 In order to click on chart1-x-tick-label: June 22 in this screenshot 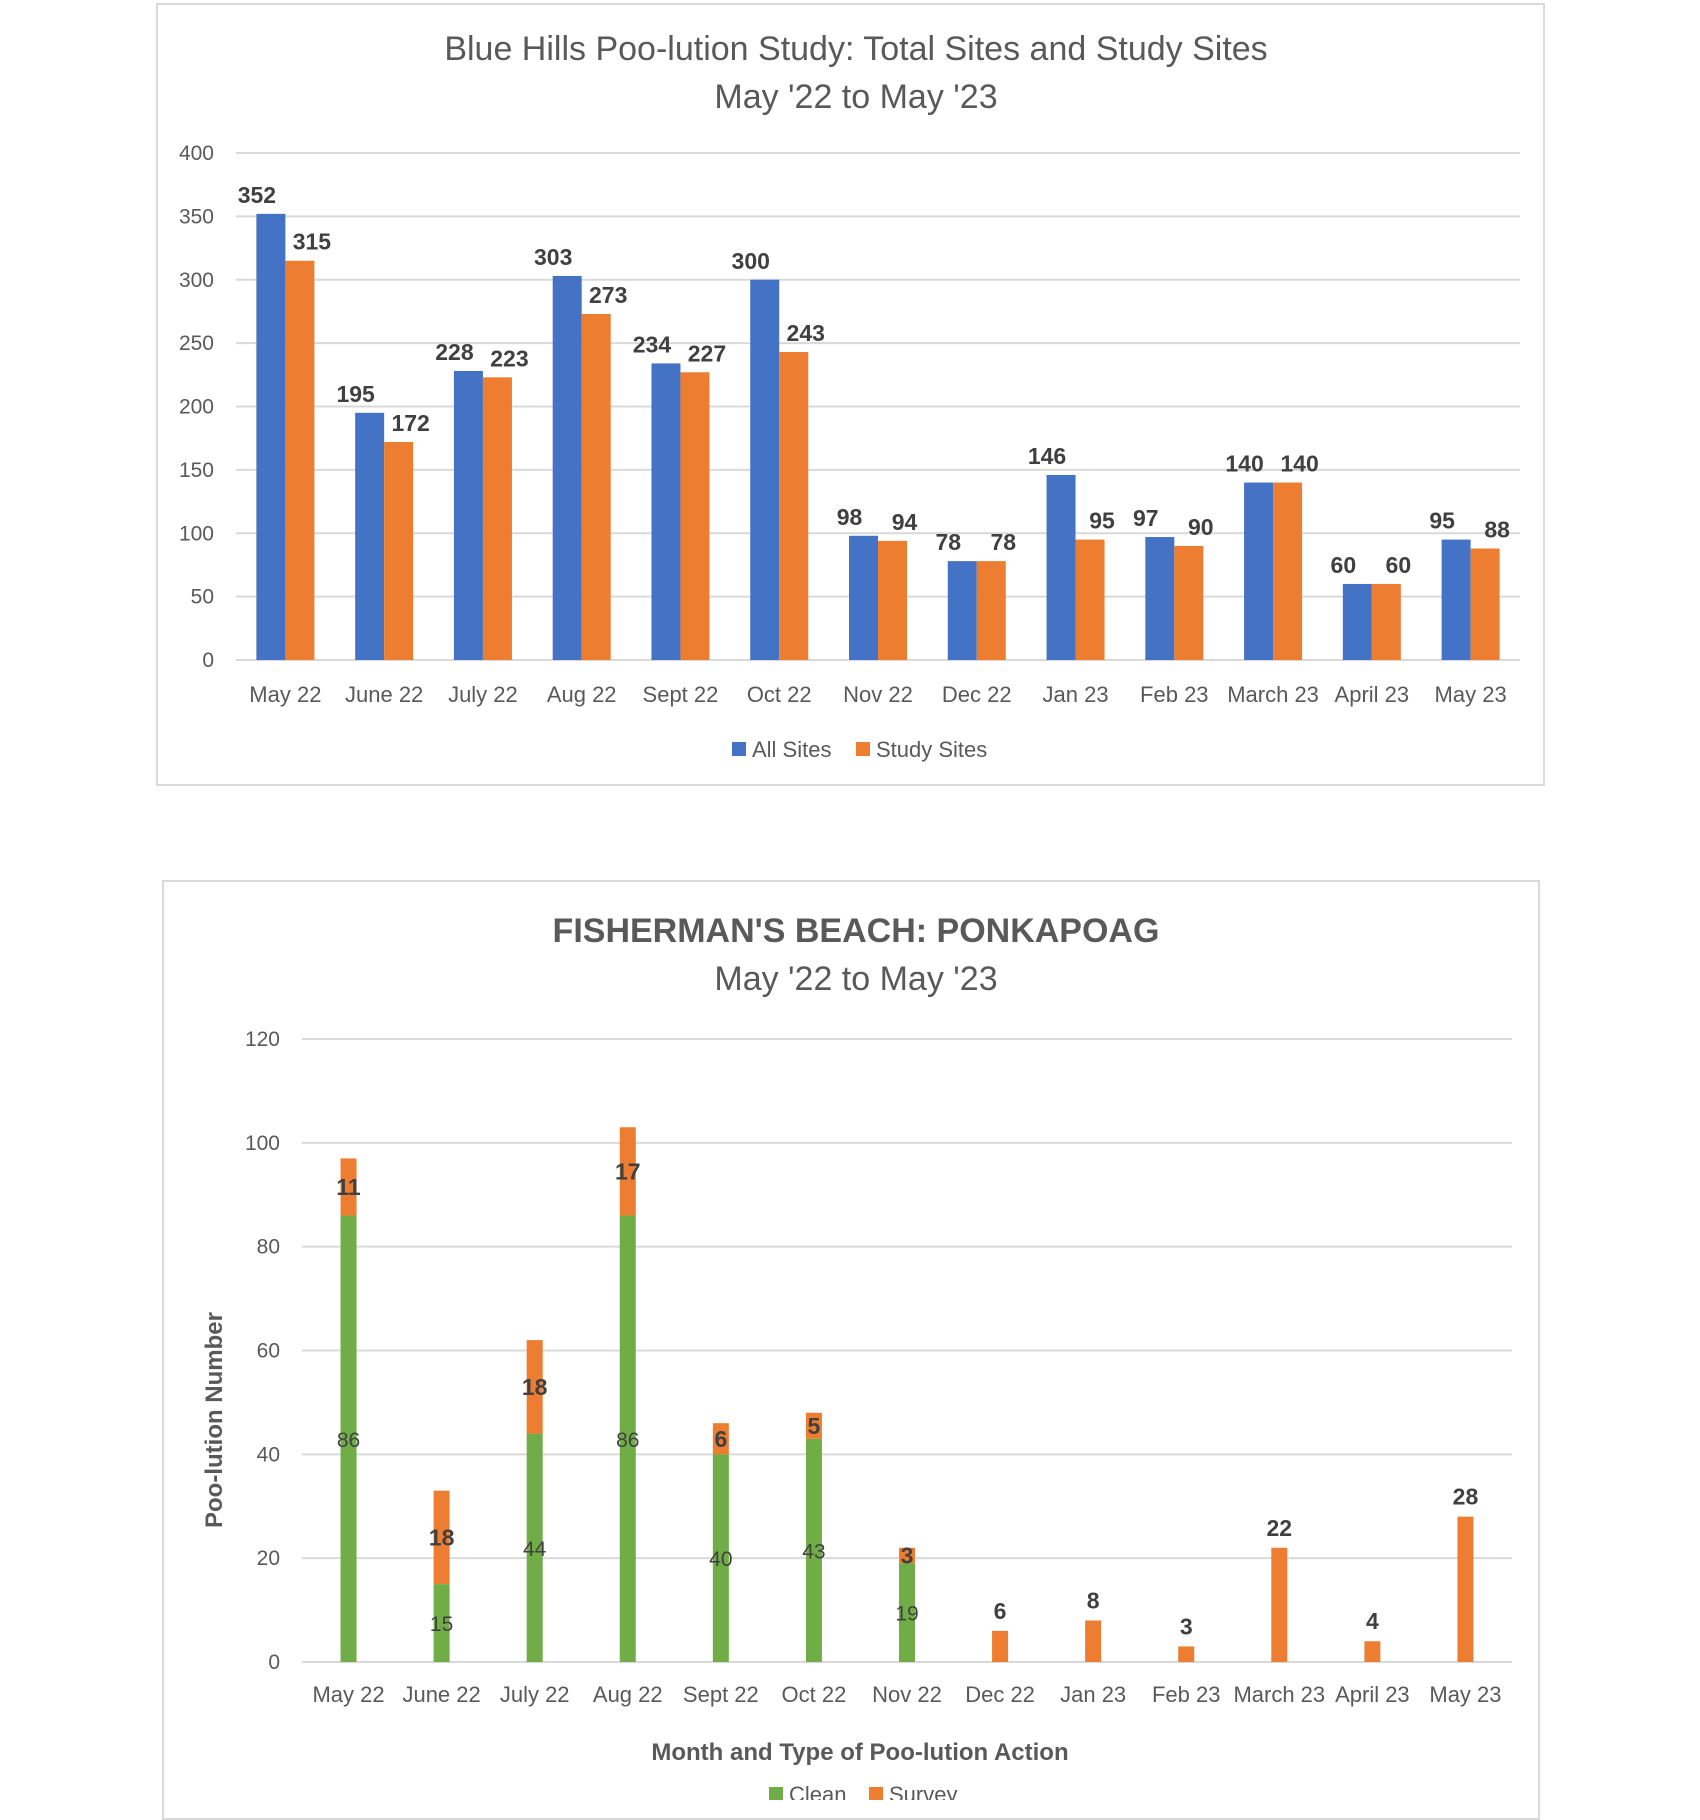, I will do `click(384, 694)`.